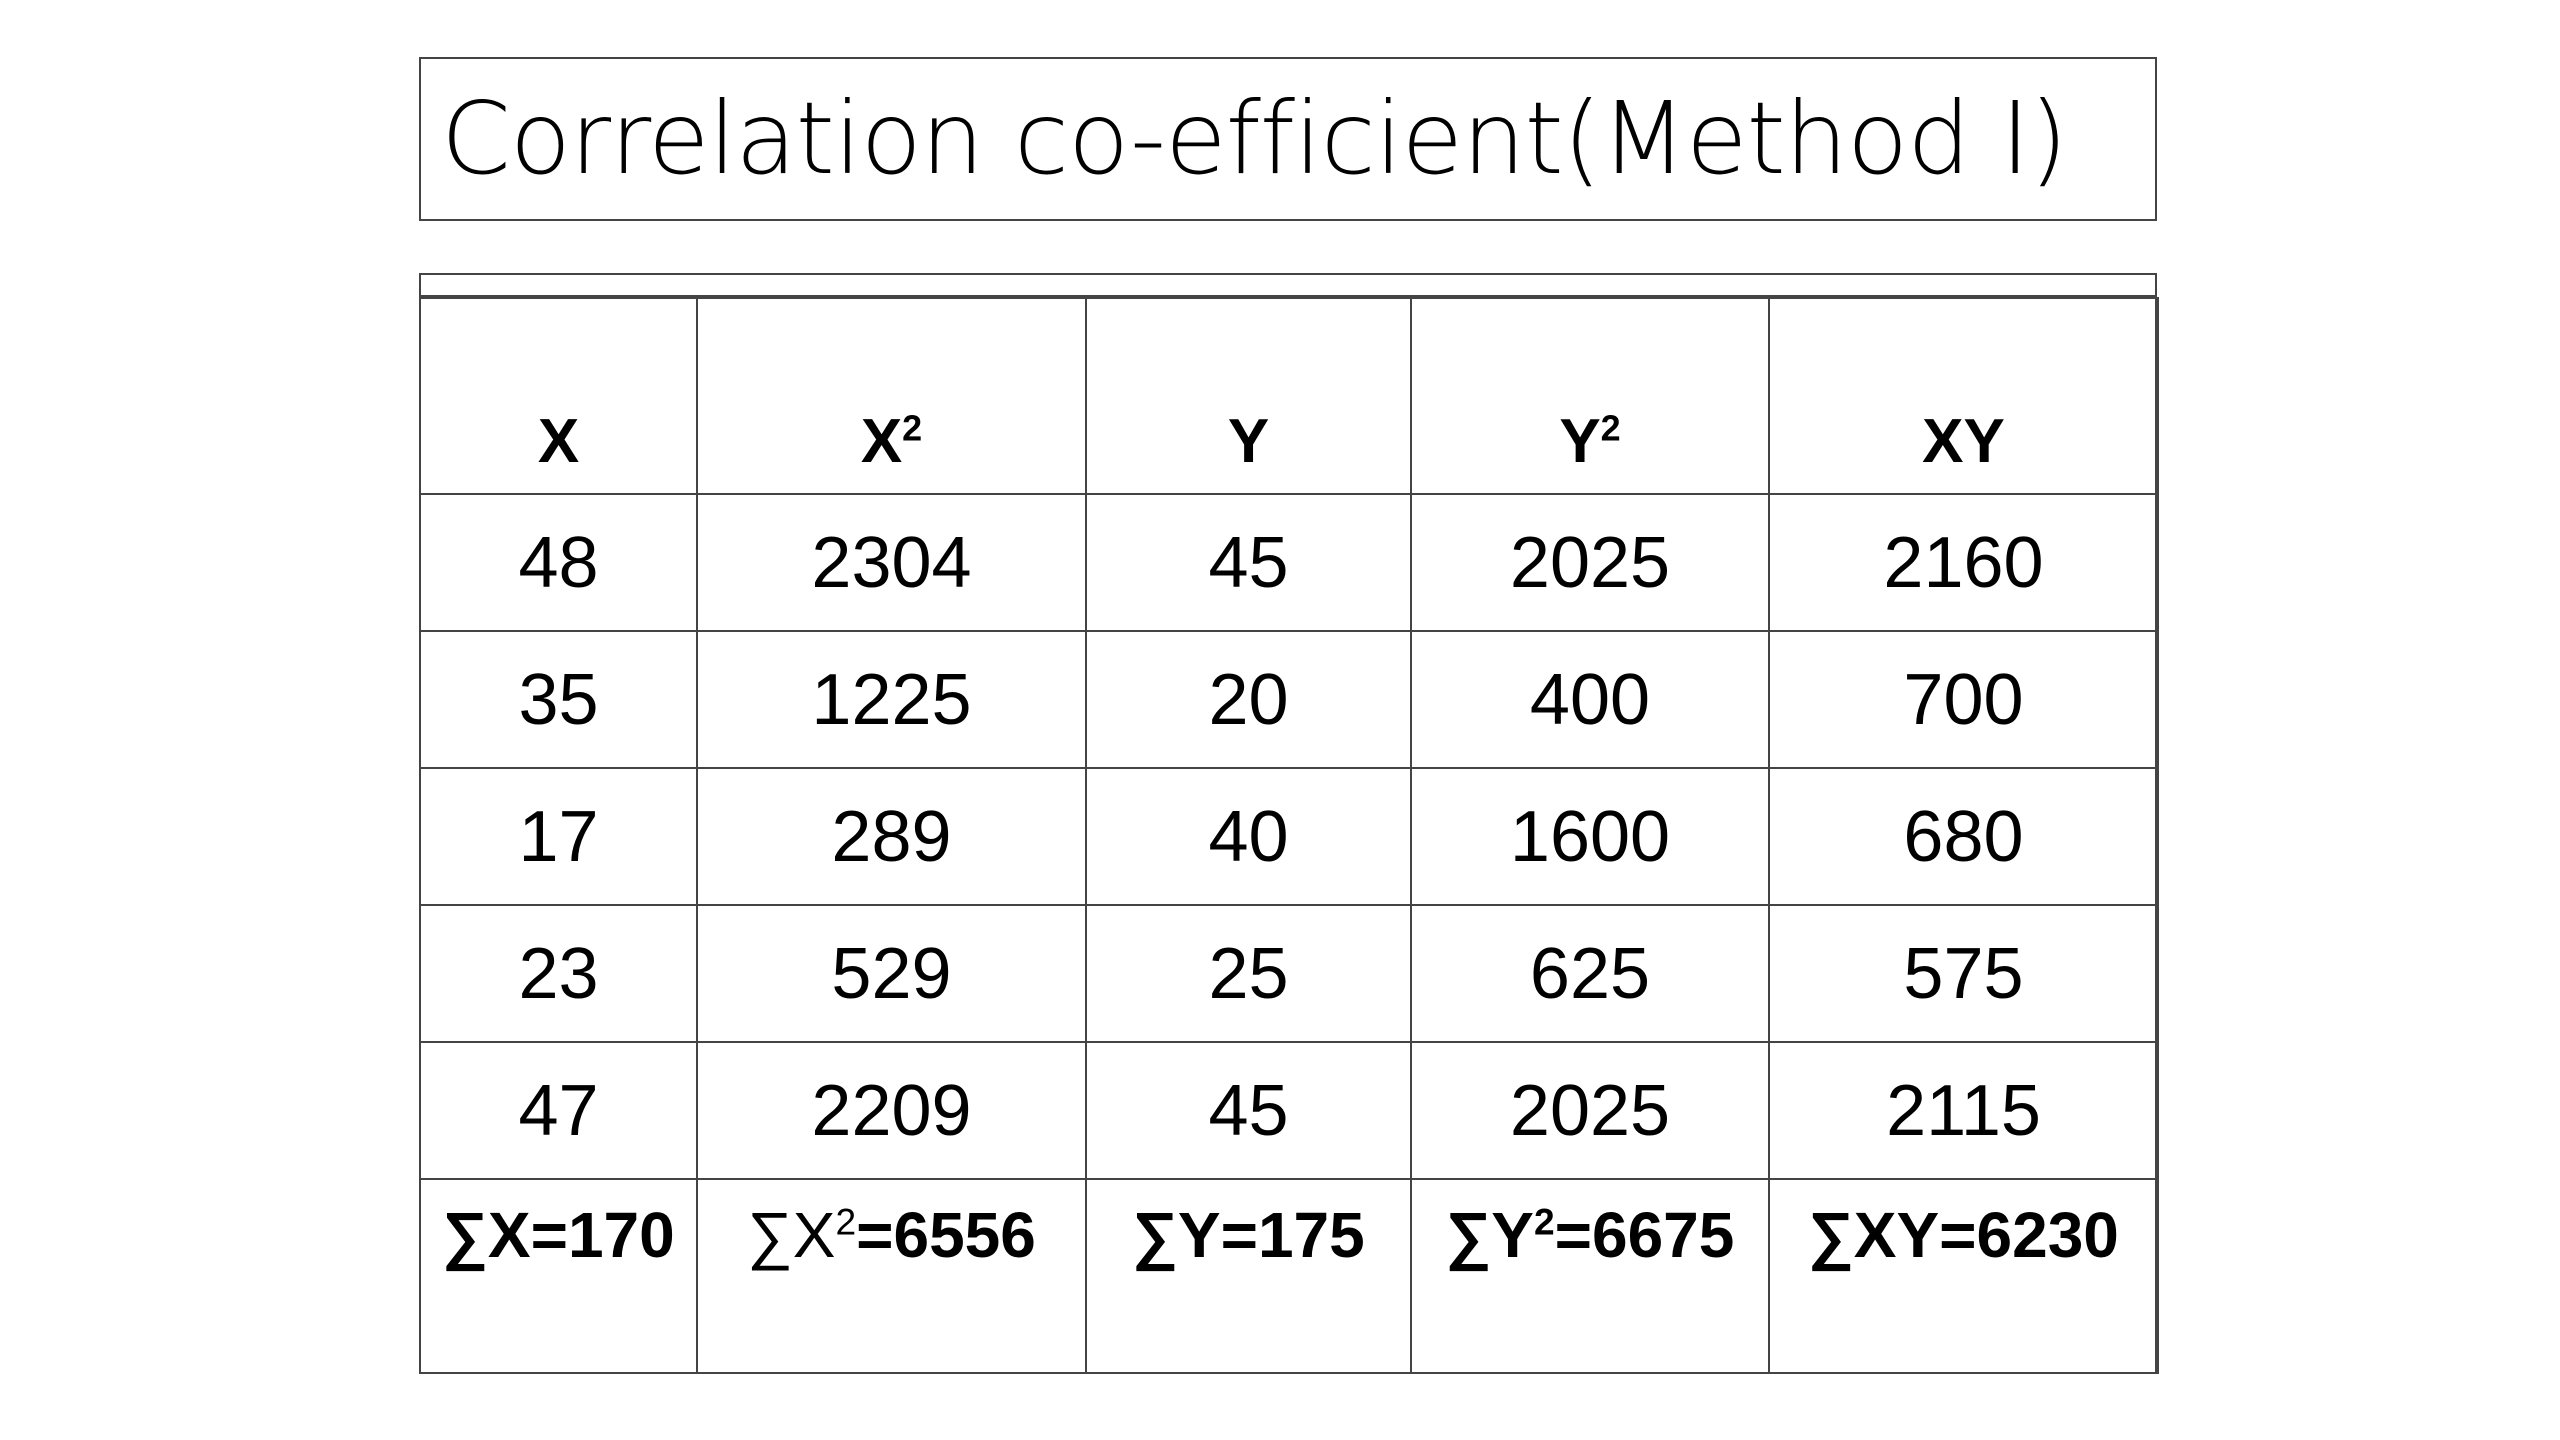 This screenshot has width=2560, height=1440. I want to click on header-y-squared: Y2, so click(1590, 396).